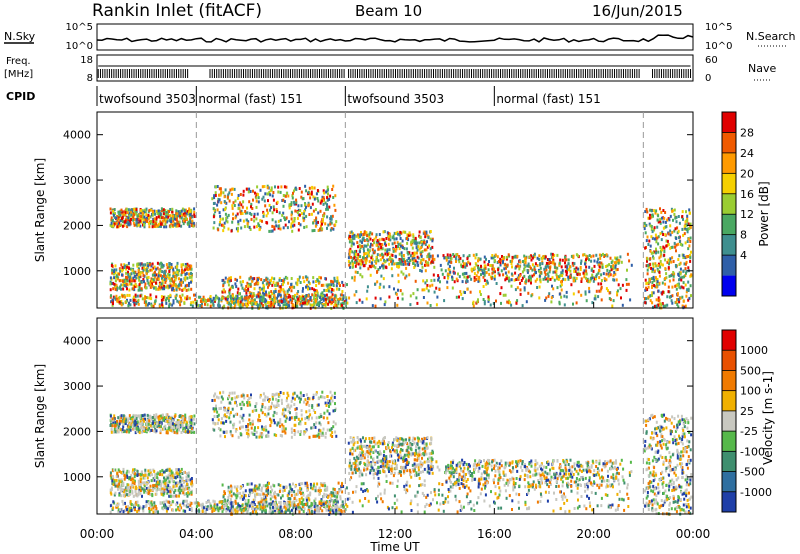  What do you see at coordinates (771, 36) in the screenshot?
I see `nsearch-label: N.Search` at bounding box center [771, 36].